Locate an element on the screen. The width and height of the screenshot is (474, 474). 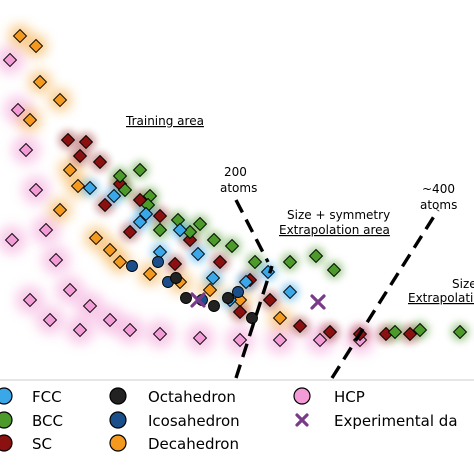
annotation-400-atoms: atoms is located at coordinates (438, 205).